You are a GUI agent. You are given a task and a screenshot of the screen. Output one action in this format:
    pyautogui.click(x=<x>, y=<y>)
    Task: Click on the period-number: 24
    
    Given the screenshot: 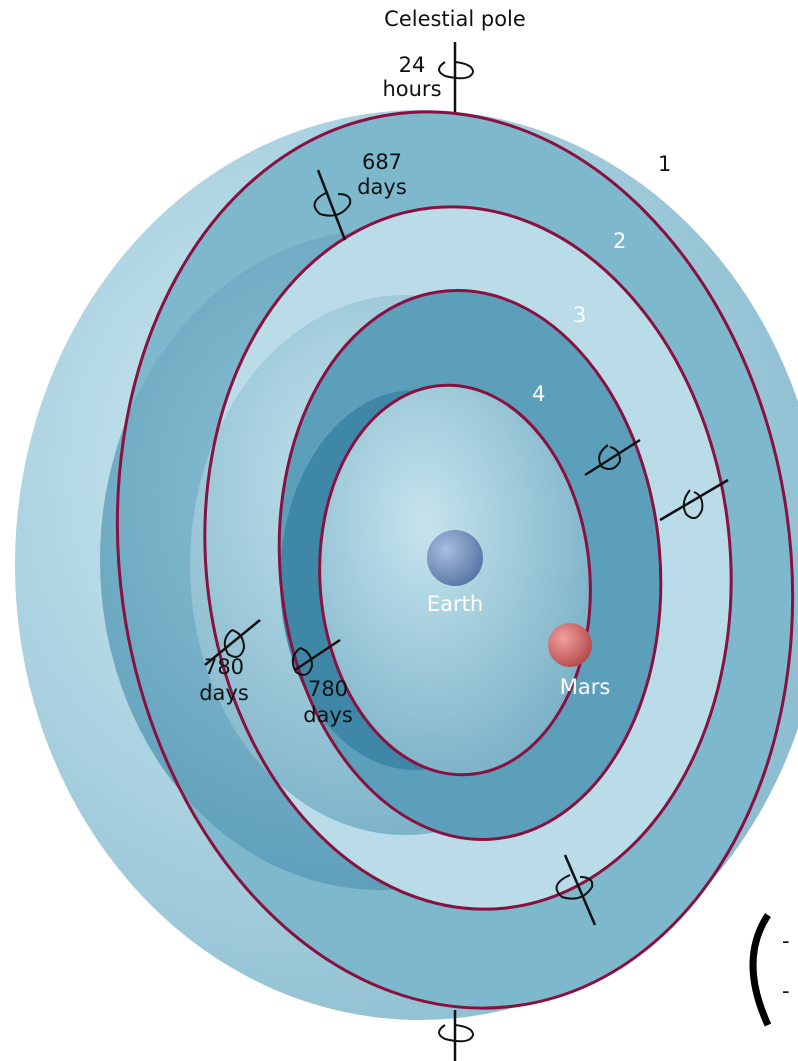 What is the action you would take?
    pyautogui.click(x=412, y=65)
    